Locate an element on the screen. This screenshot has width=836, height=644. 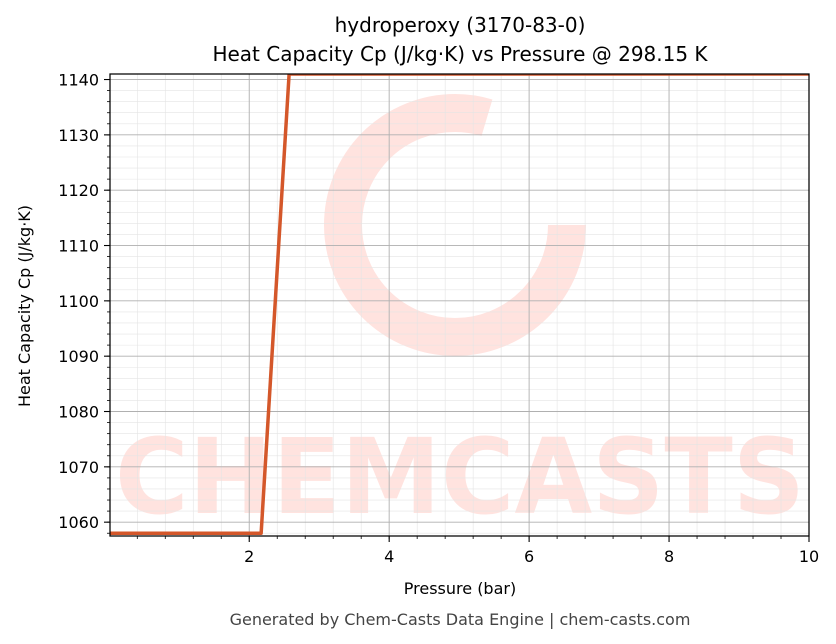
x-tick-label: 8 is located at coordinates (669, 556).